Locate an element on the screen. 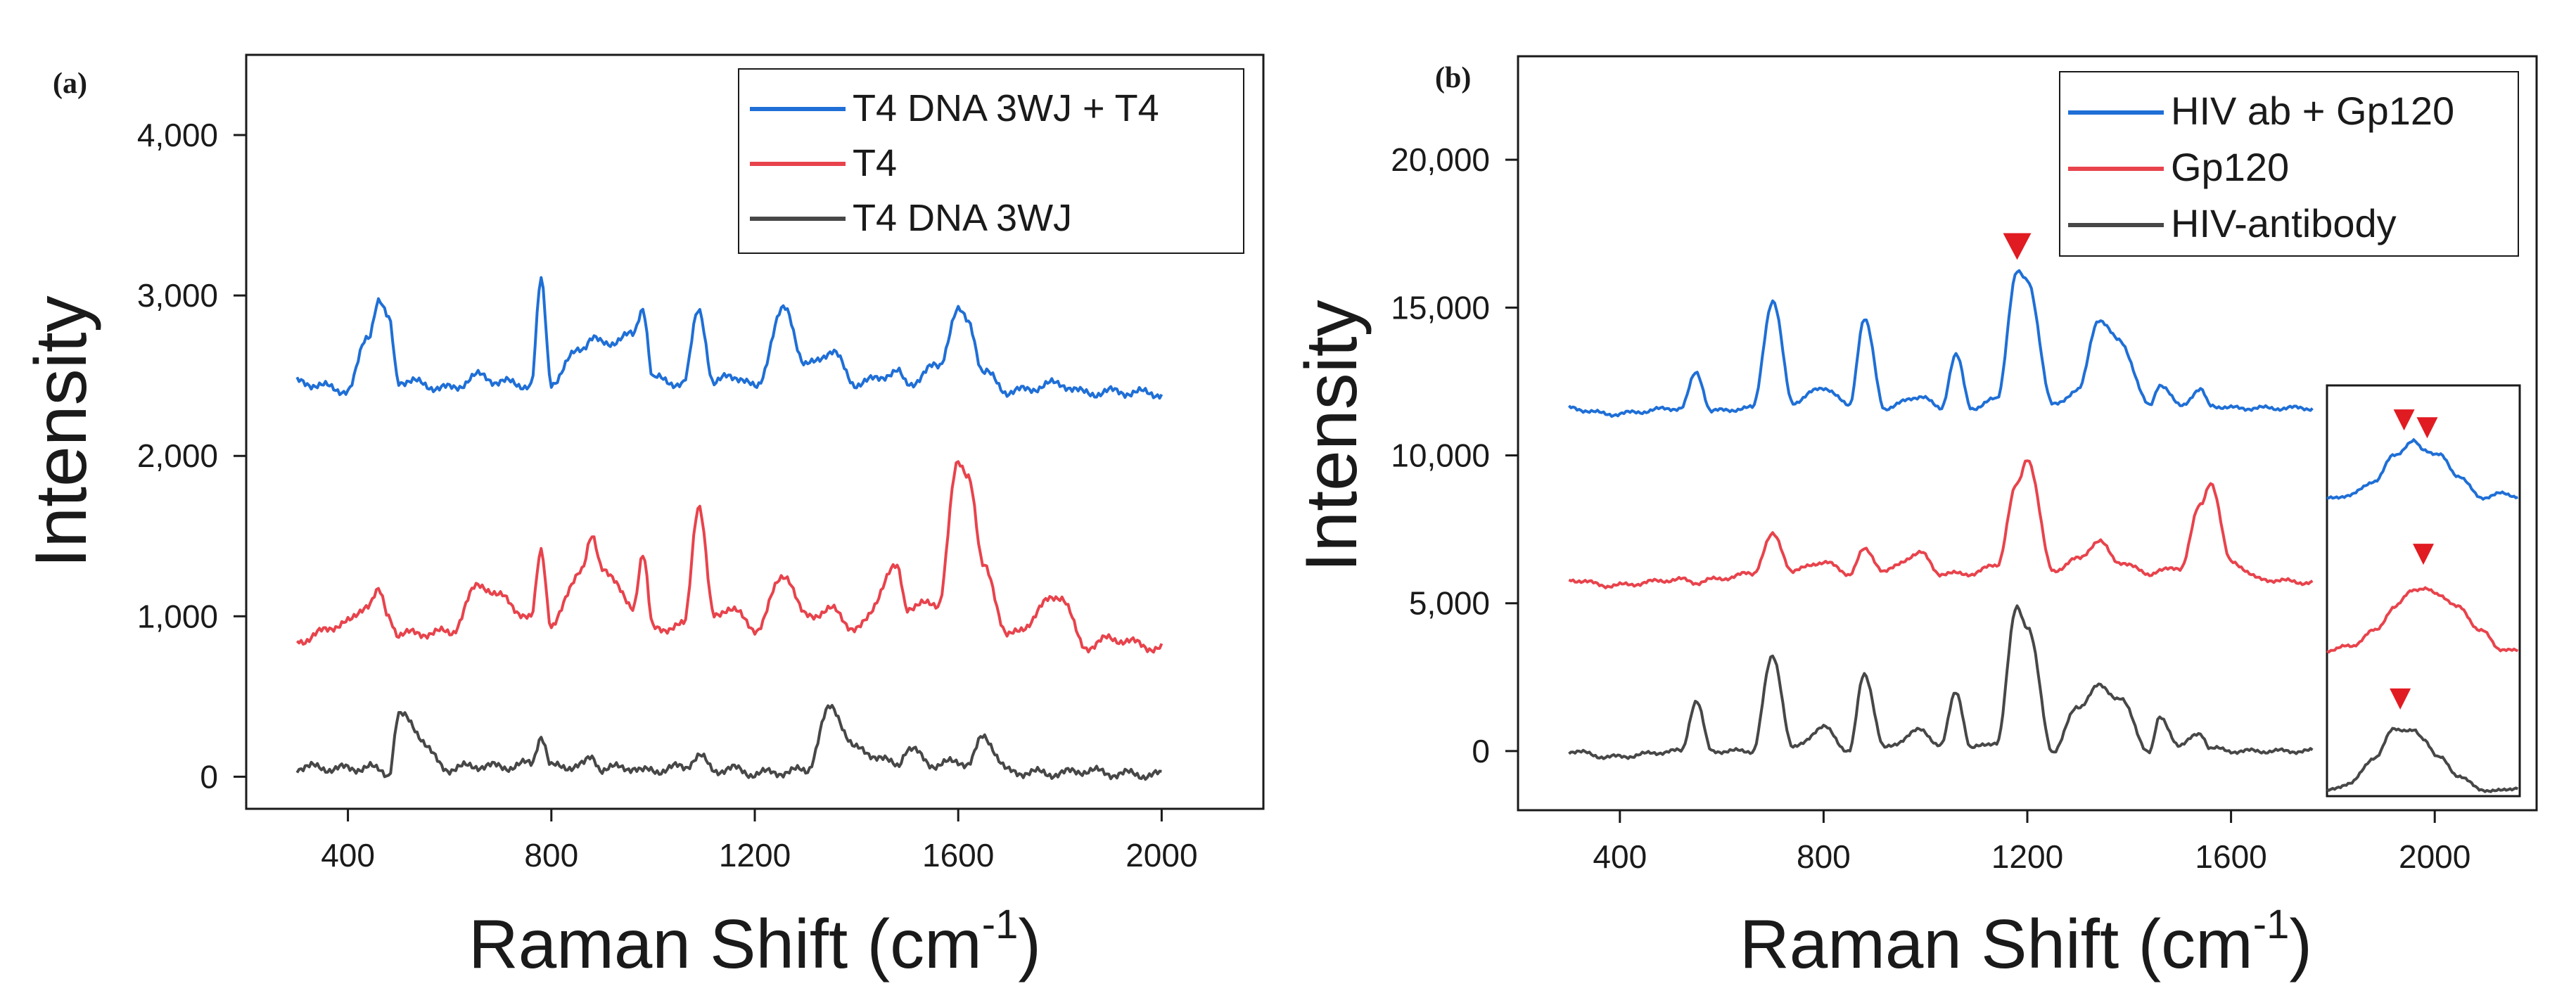  panel-a-x-axis-label: Raman Shift (cm-1) is located at coordinates (754, 942).